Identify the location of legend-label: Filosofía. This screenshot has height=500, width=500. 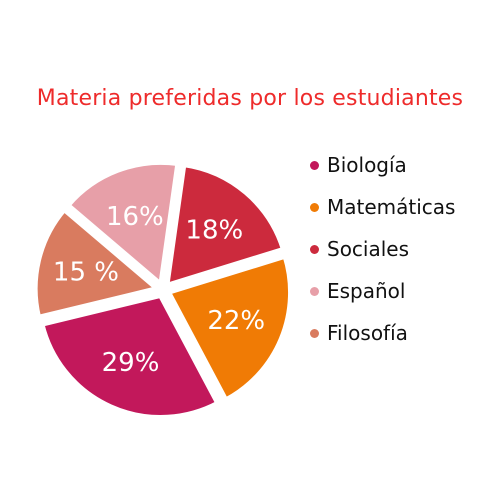
(367, 333).